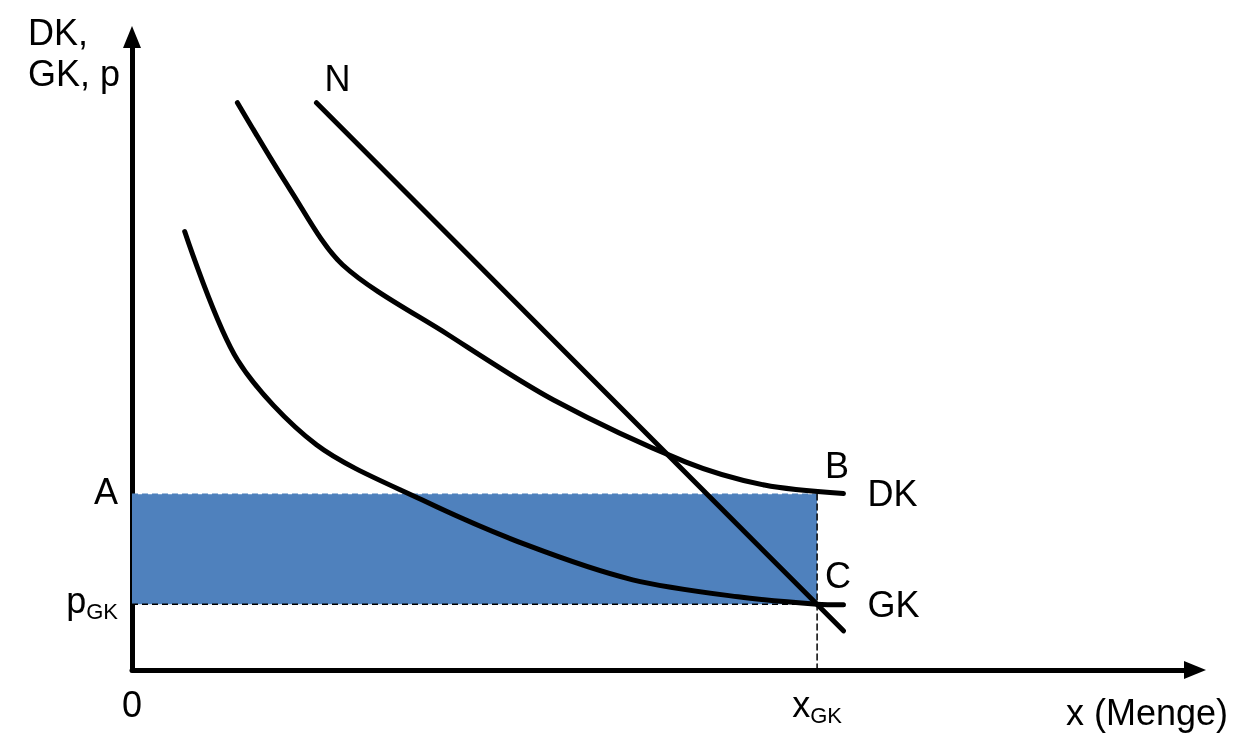  What do you see at coordinates (132, 705) in the screenshot?
I see `x-tick-label: 0` at bounding box center [132, 705].